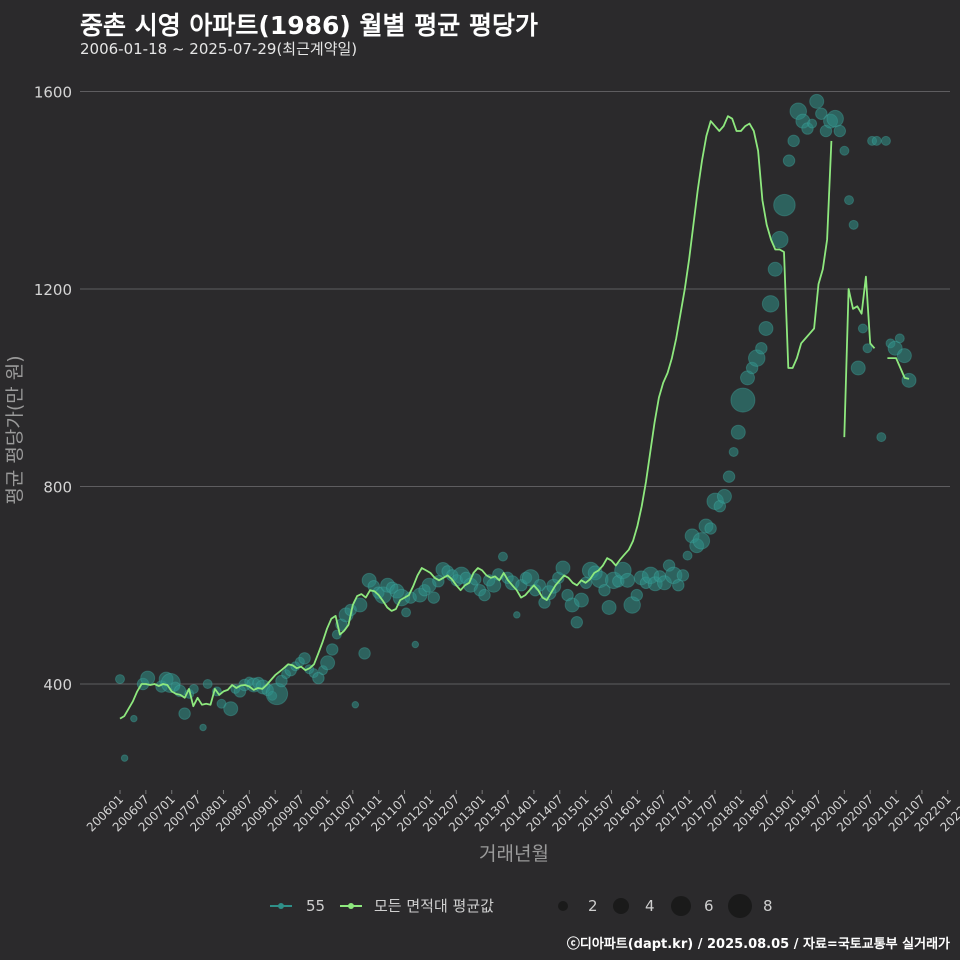  I want to click on size-legend-label-8: 8, so click(768, 906).